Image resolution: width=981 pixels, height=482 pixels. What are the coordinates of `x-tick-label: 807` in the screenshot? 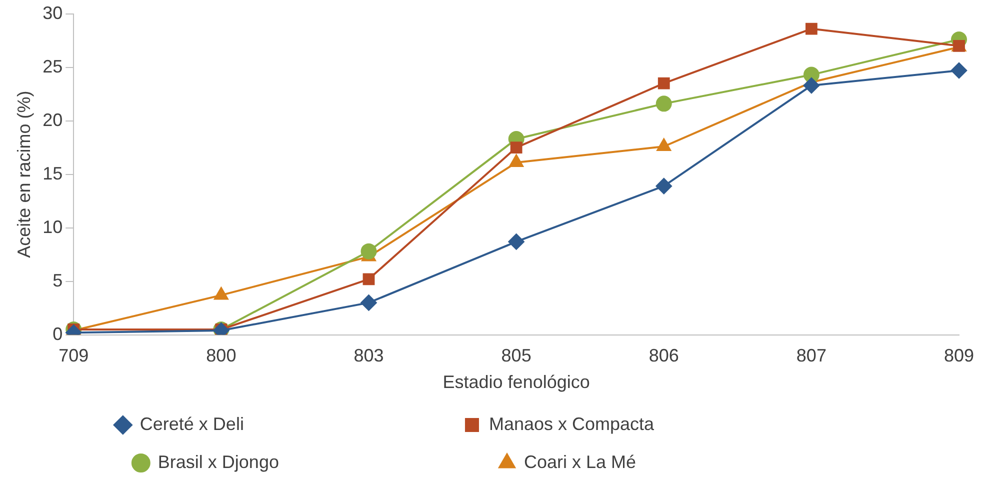 It's located at (811, 356).